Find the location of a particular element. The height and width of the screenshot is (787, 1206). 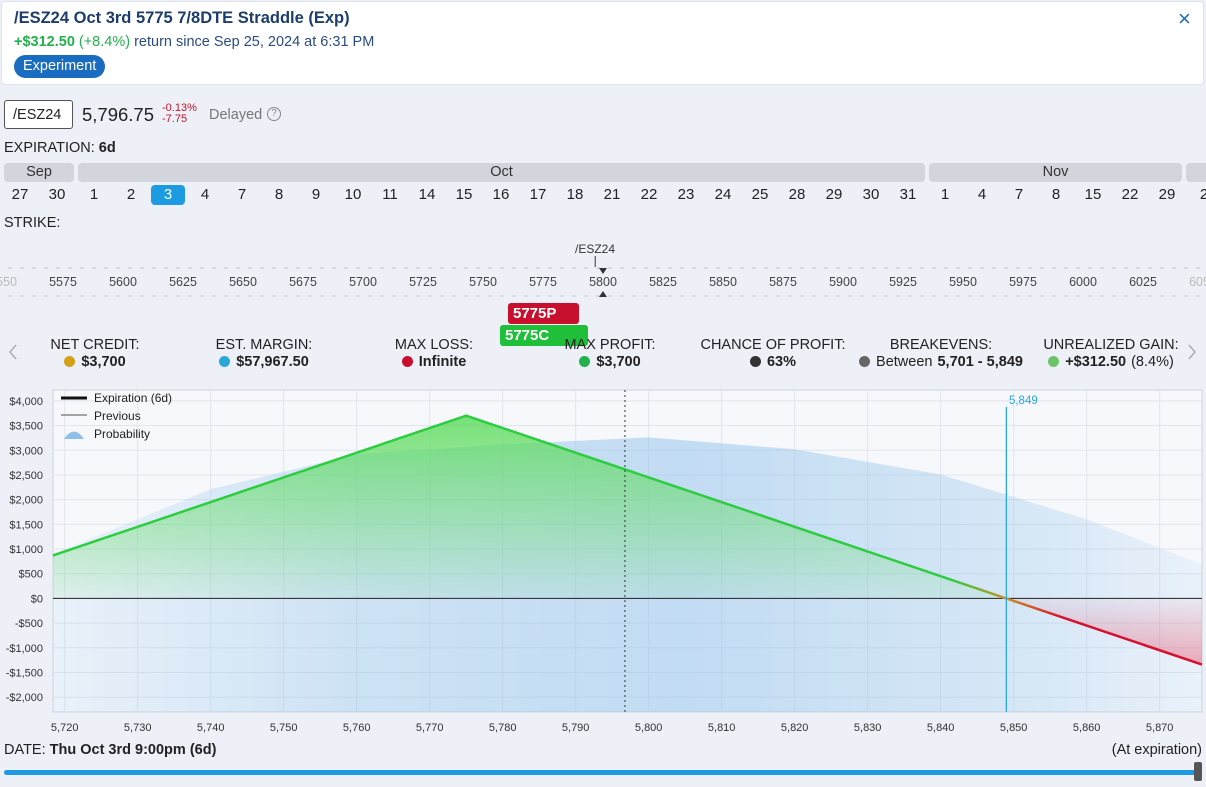

close-button: × is located at coordinates (1184, 18).